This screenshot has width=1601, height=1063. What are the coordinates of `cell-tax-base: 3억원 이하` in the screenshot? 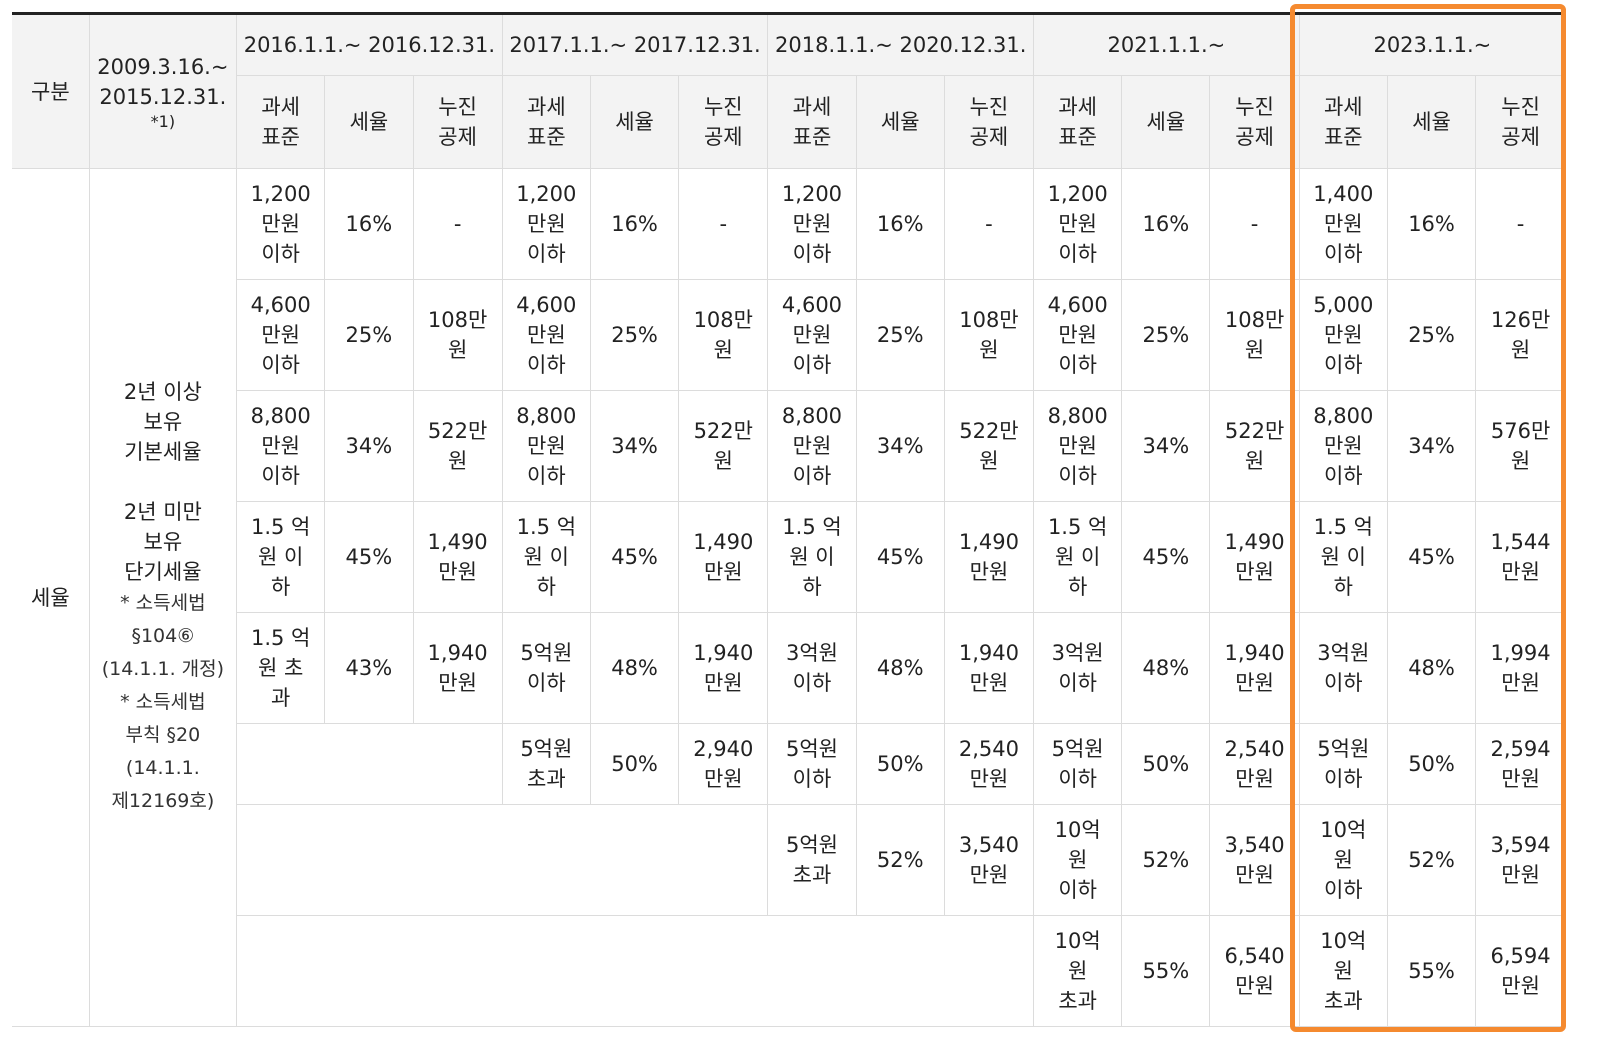 It's located at (1078, 668).